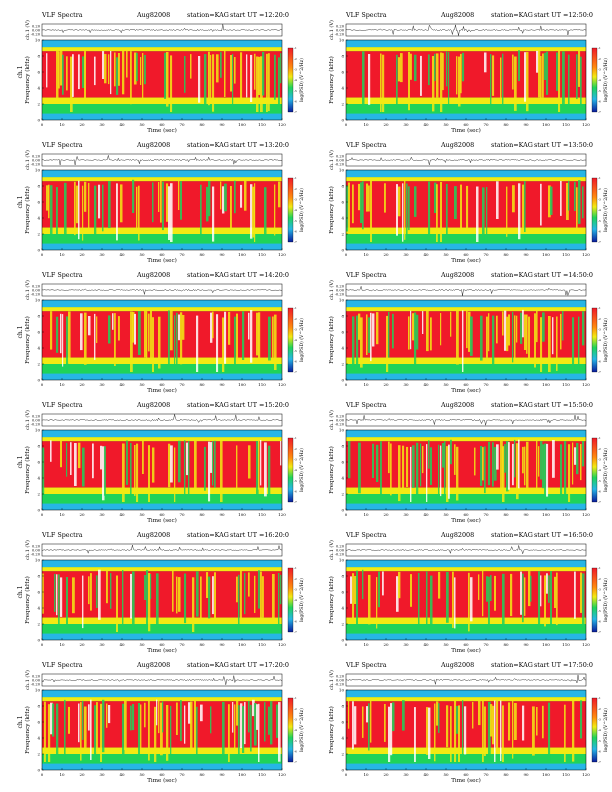 The height and width of the screenshot is (792, 612). Describe the element at coordinates (36, 165) in the screenshot. I see `ch-tick-label: -0.20` at that location.